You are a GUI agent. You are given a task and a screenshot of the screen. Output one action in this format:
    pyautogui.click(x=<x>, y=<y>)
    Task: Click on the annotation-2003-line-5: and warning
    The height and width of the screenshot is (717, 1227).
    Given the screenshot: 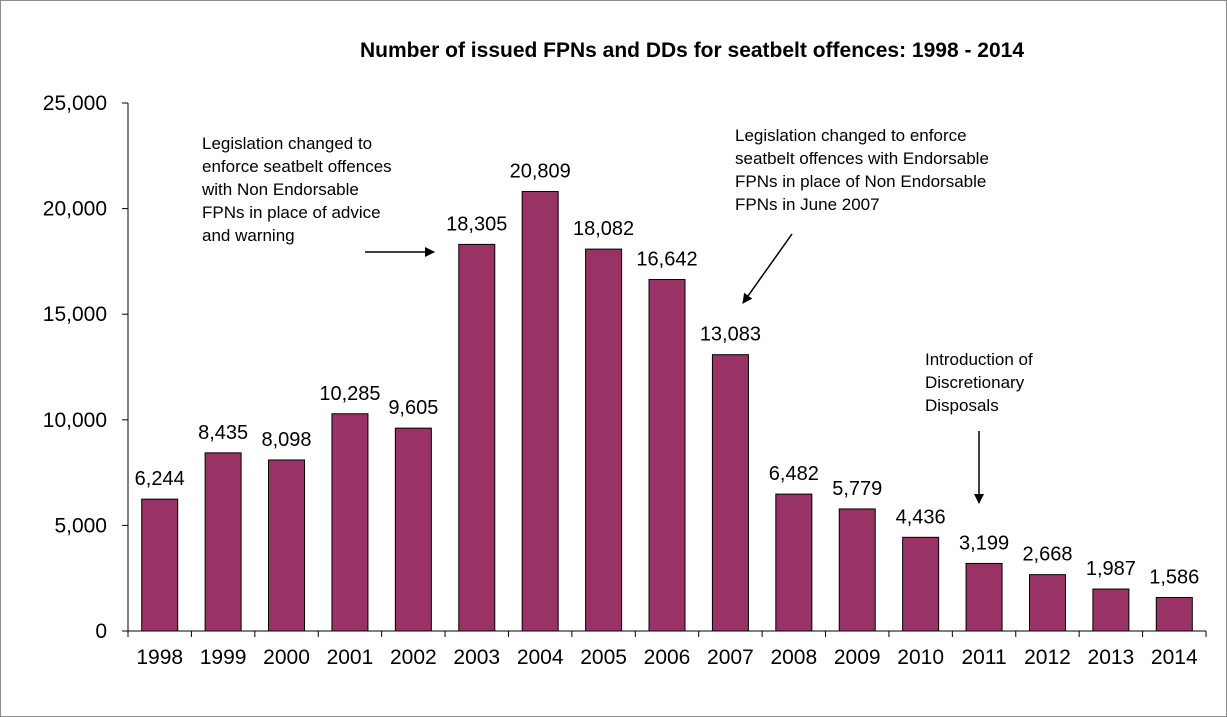 What is the action you would take?
    pyautogui.click(x=248, y=235)
    